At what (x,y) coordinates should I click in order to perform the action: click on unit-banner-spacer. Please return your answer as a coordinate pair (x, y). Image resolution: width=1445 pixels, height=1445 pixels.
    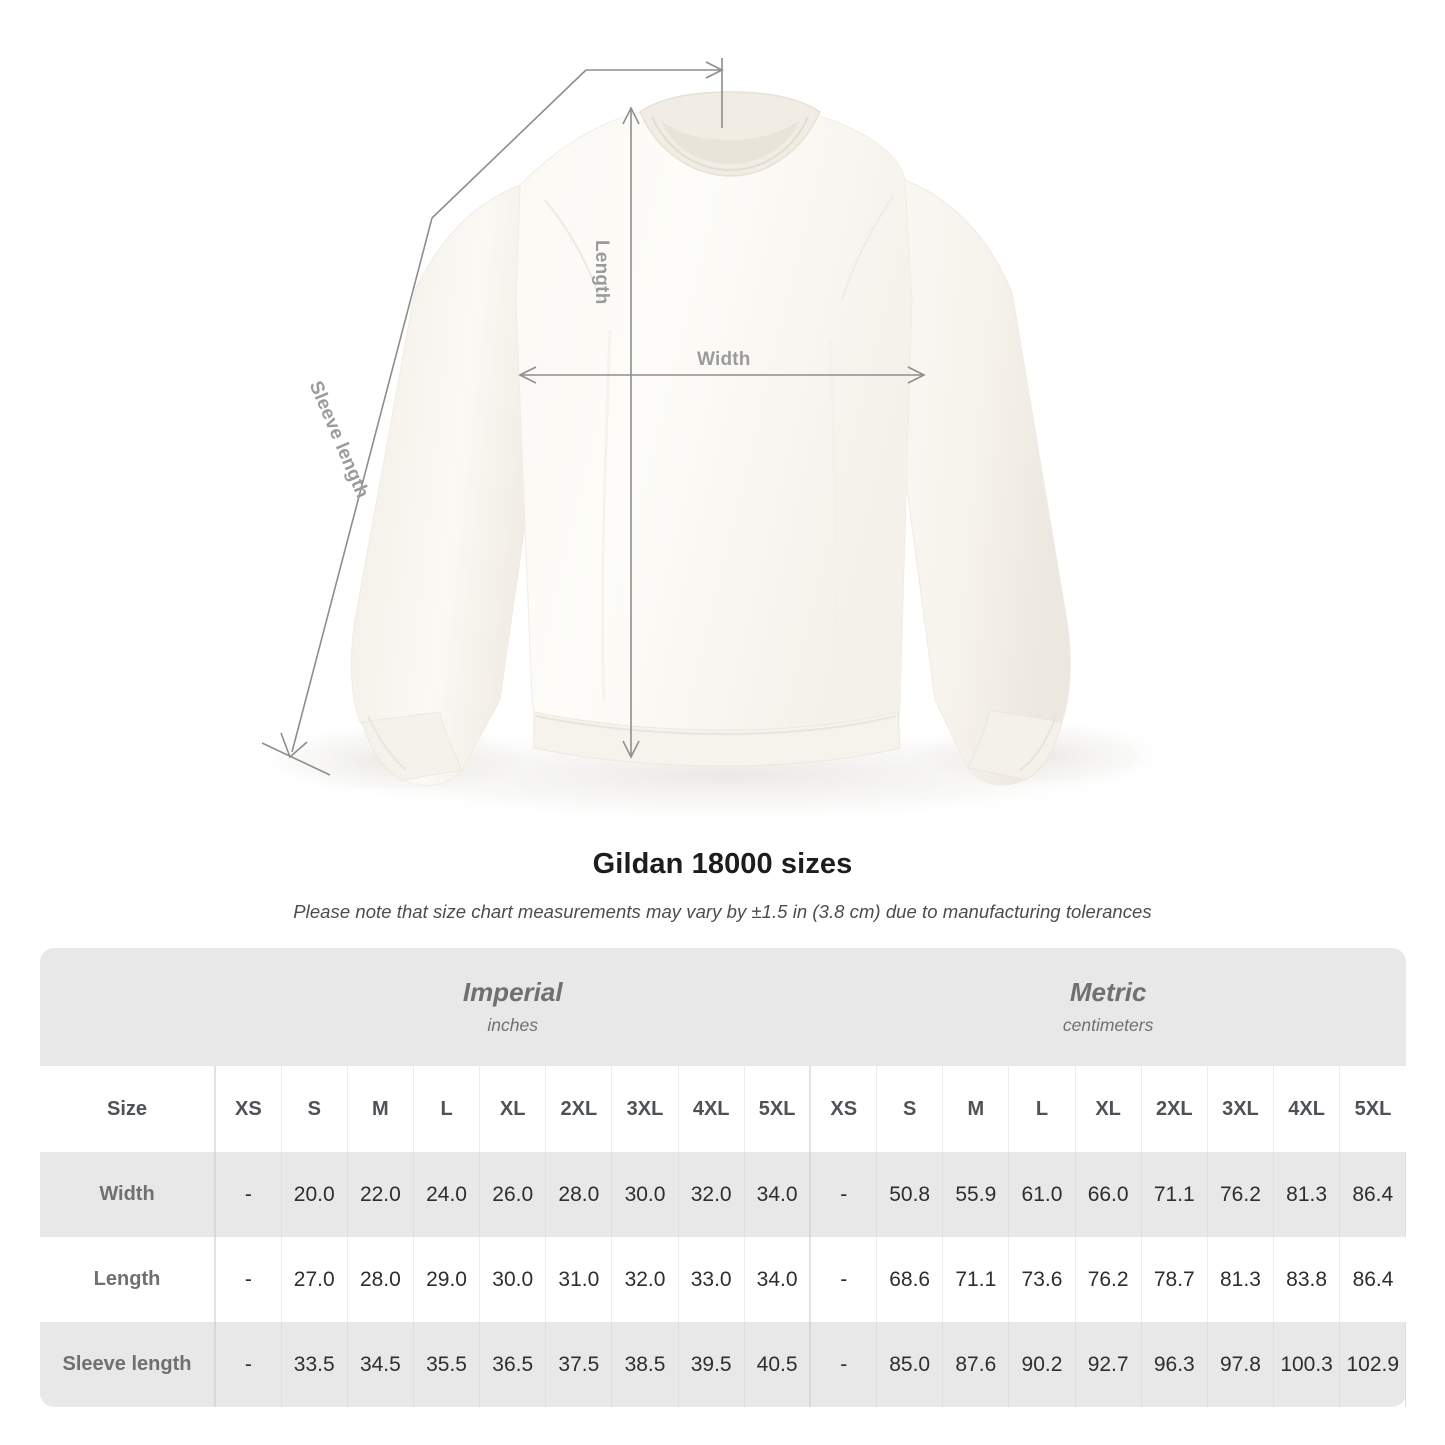
    Looking at the image, I should click on (127, 1007).